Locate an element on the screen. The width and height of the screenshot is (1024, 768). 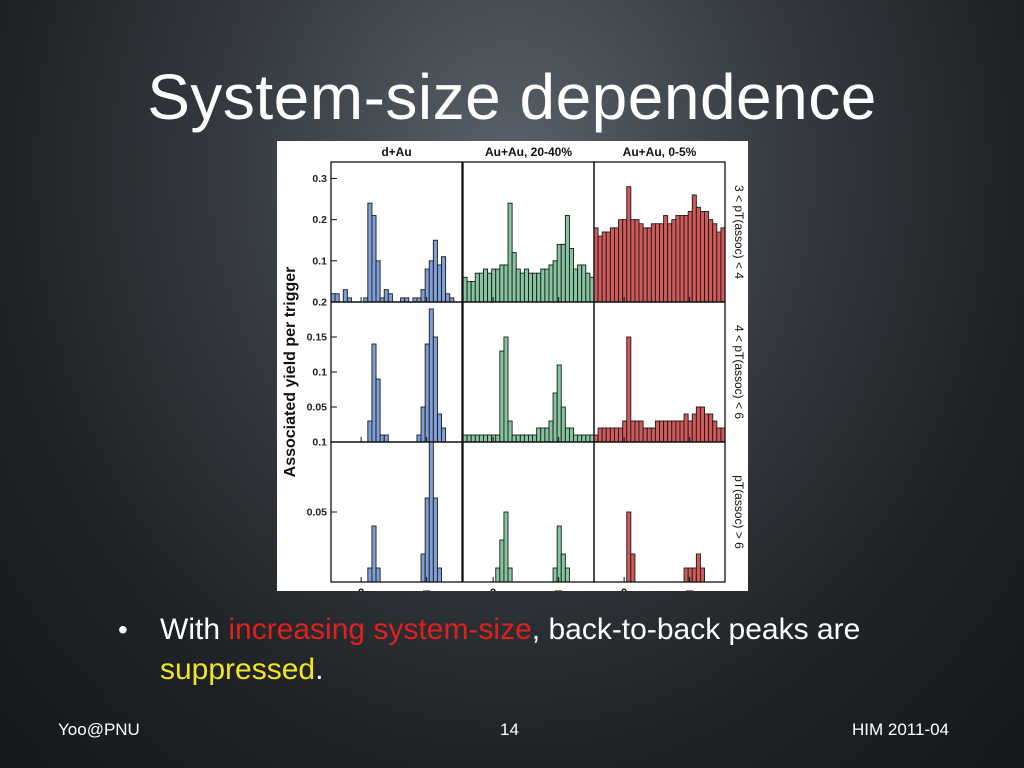
y-tick-label: 0.05 is located at coordinates (317, 408).